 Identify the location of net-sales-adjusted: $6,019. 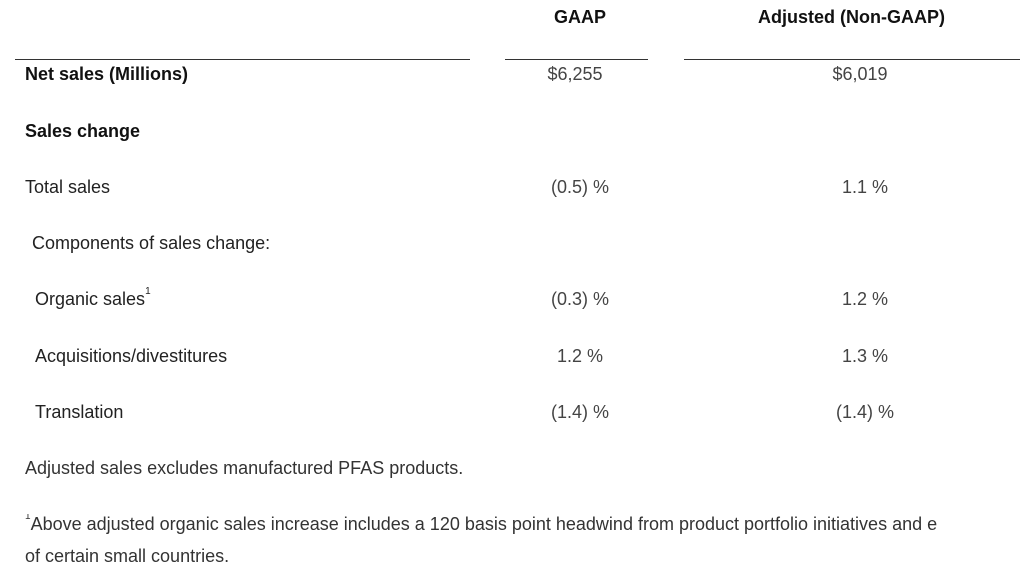
(860, 74).